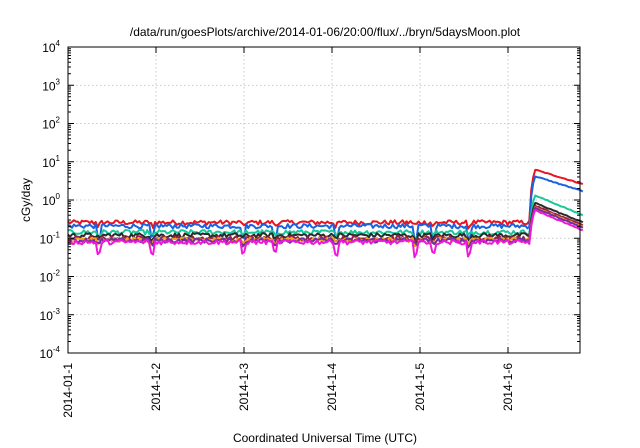 Image resolution: width=640 pixels, height=448 pixels. I want to click on x-tick-label: 2014-1-5, so click(420, 387).